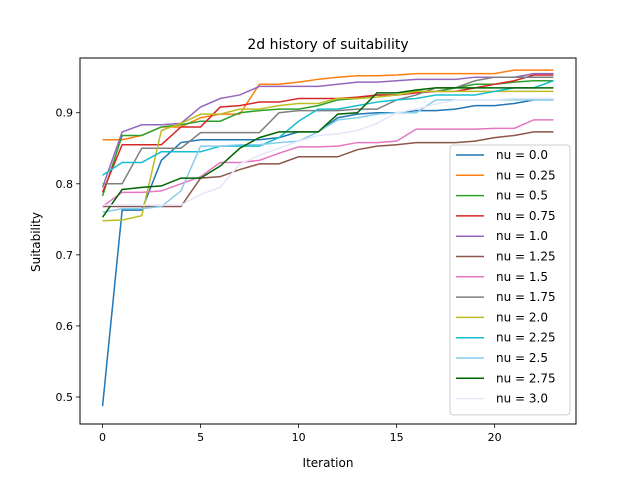  I want to click on legend-label-3: nu = 0.75, so click(526, 216).